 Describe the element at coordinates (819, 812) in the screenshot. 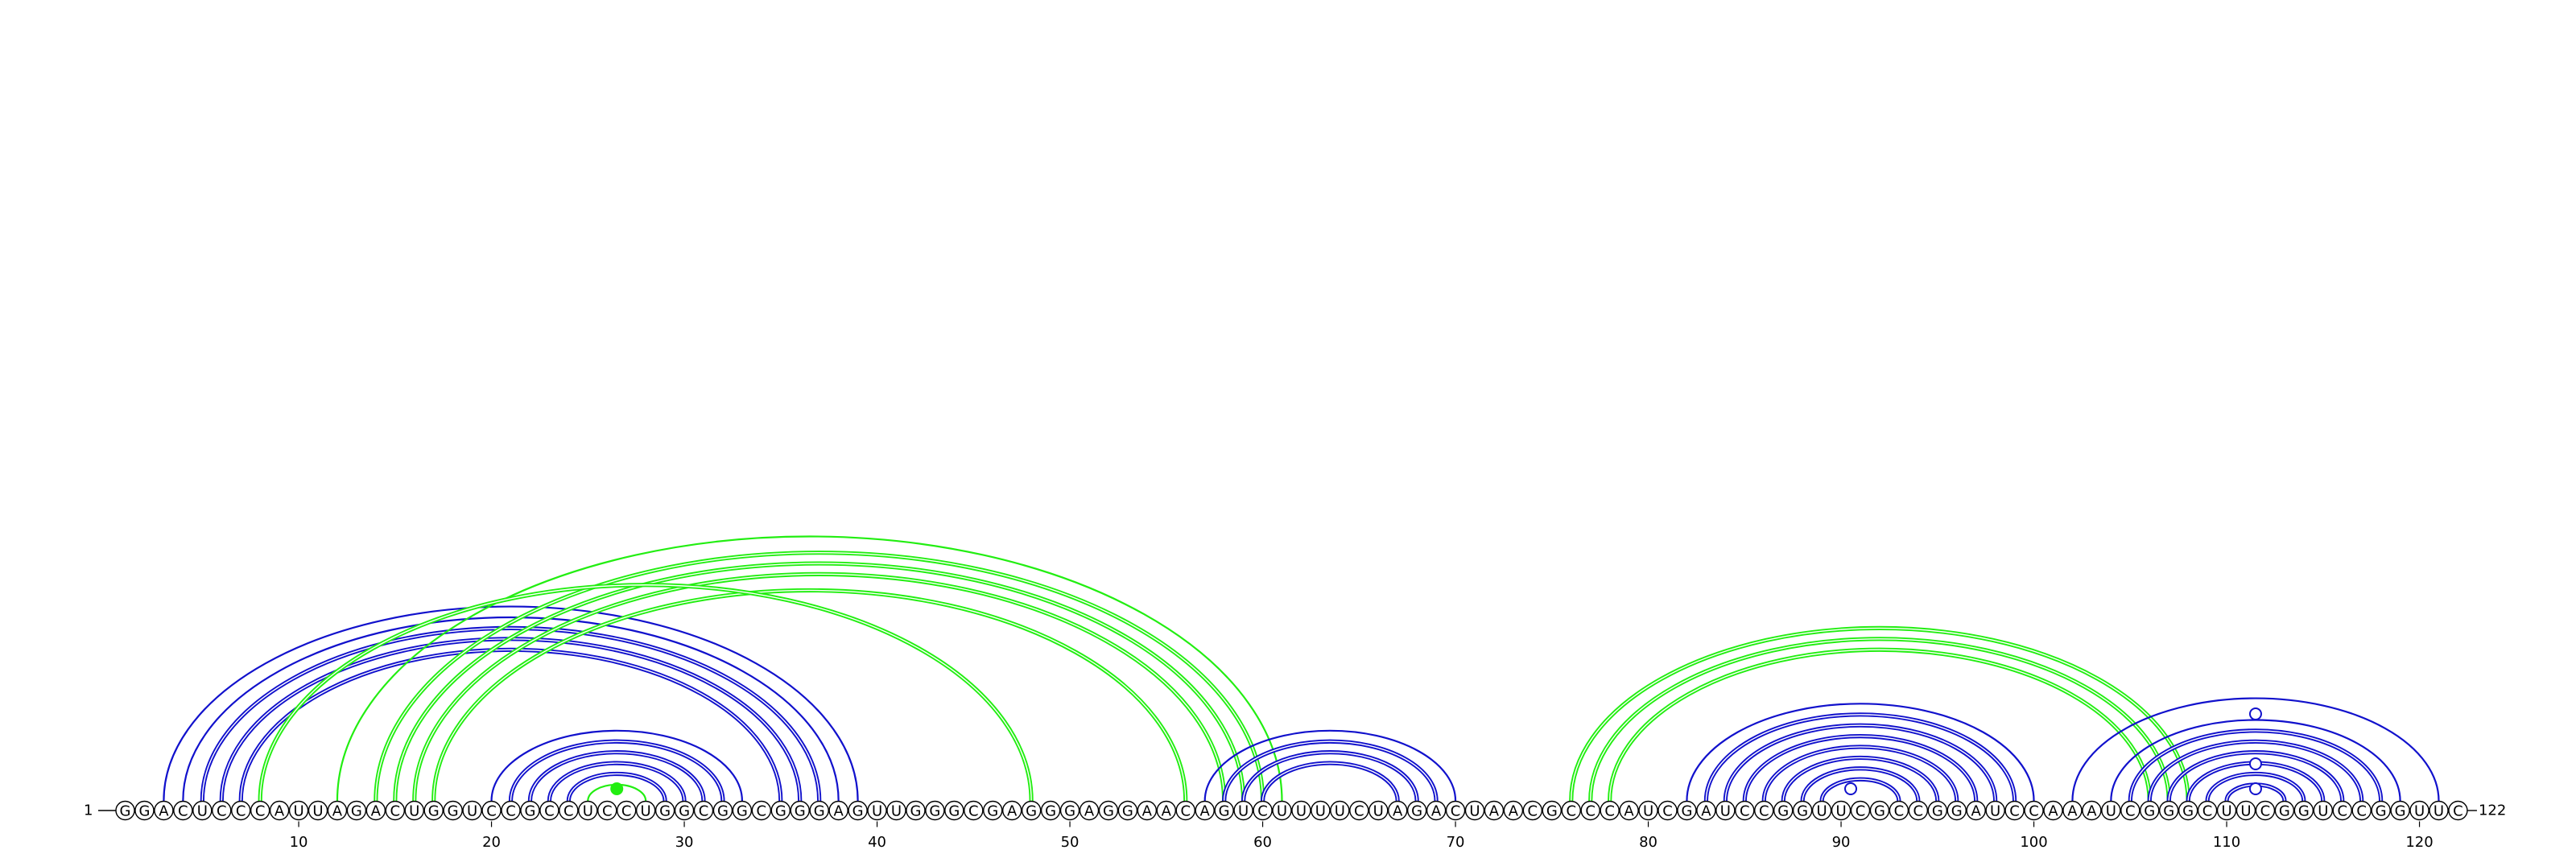

I see `nucleotide-letter-37: G` at that location.